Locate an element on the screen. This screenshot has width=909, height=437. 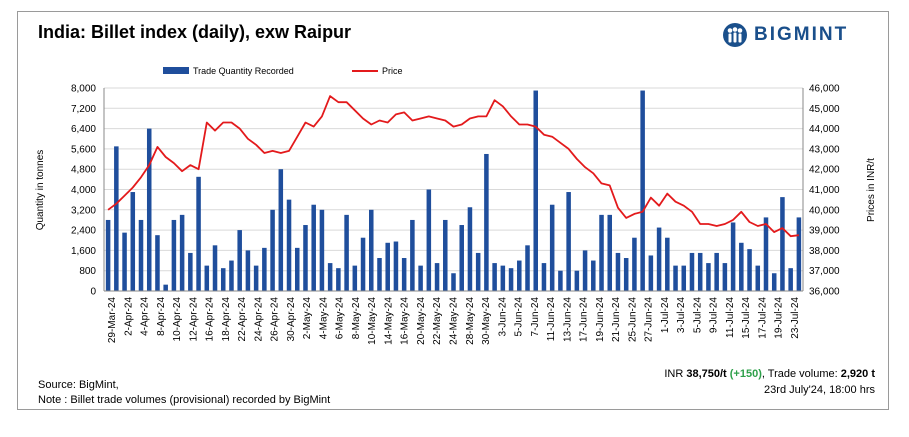
x-tick-label: 2-May-24 is located at coordinates (307, 318).